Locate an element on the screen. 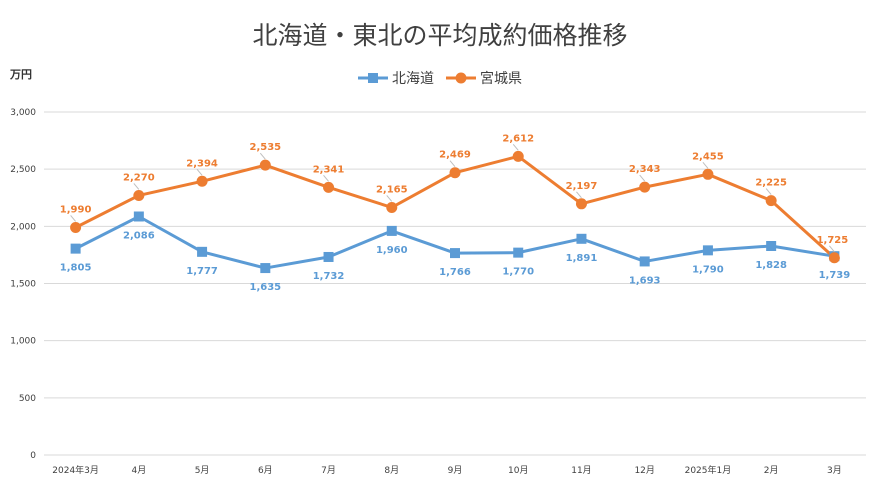  series-line is located at coordinates (455, 243).